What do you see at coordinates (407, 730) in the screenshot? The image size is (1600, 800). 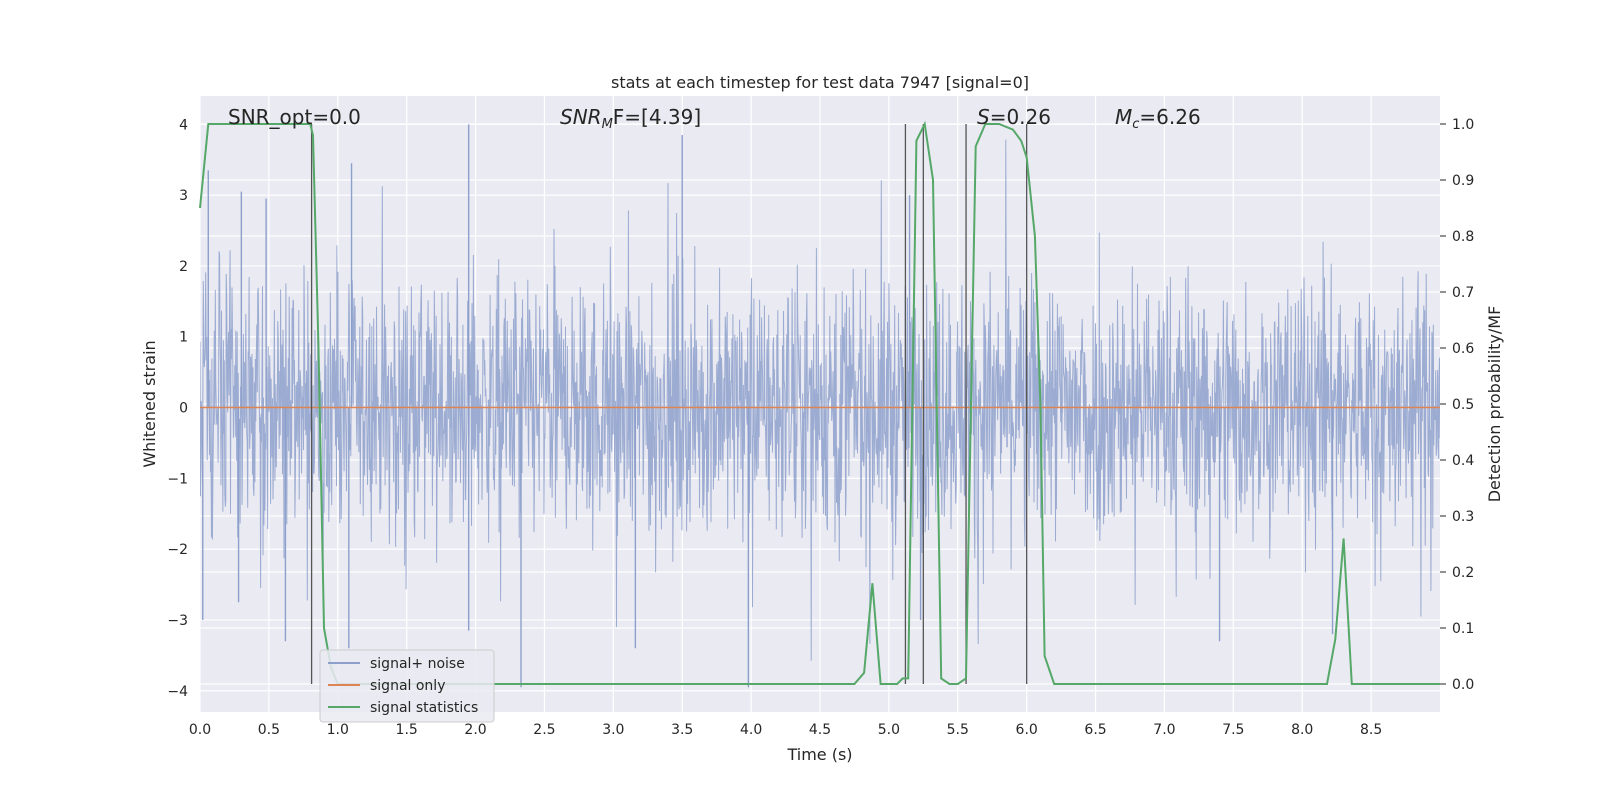 I see `x-tick-label-3: 1.5` at bounding box center [407, 730].